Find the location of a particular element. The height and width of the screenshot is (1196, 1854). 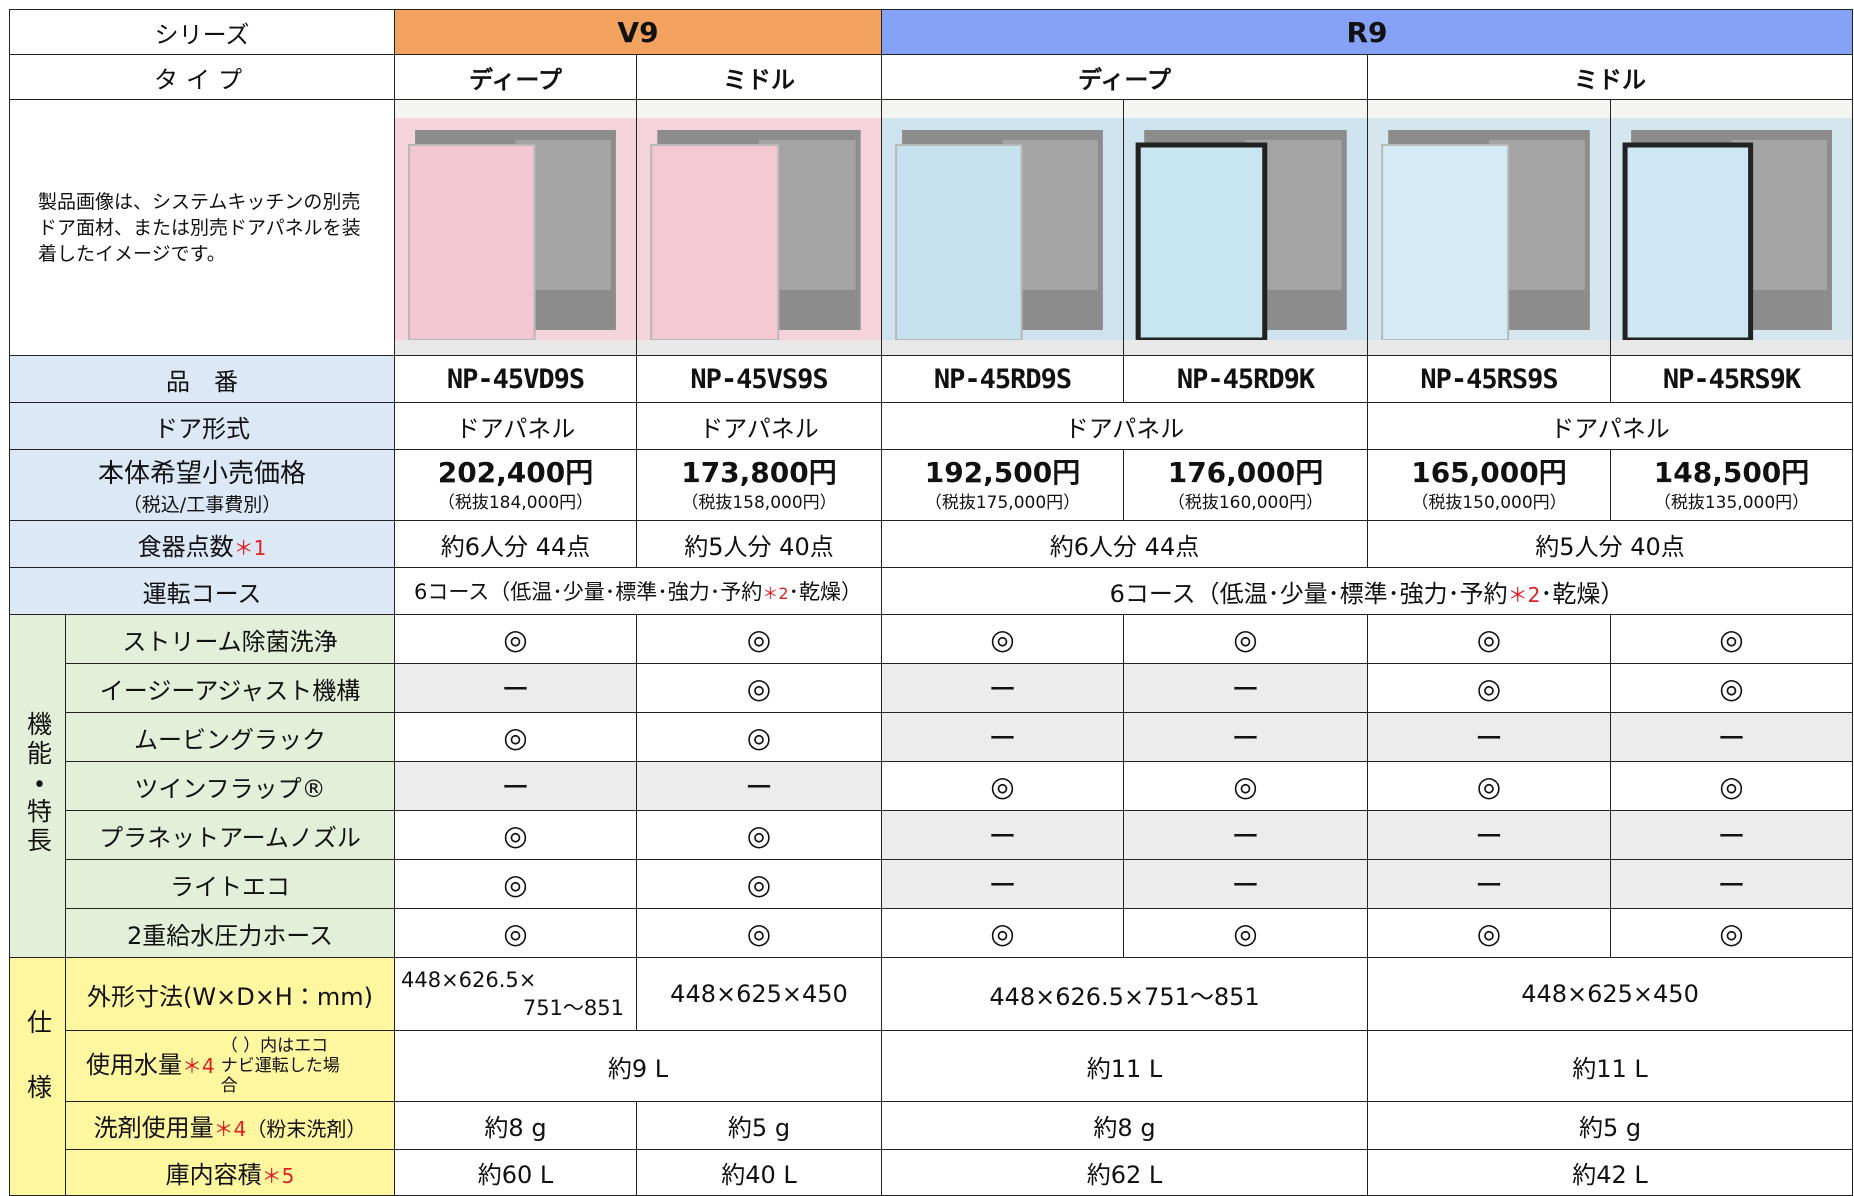

water: 約9 L is located at coordinates (638, 1066).